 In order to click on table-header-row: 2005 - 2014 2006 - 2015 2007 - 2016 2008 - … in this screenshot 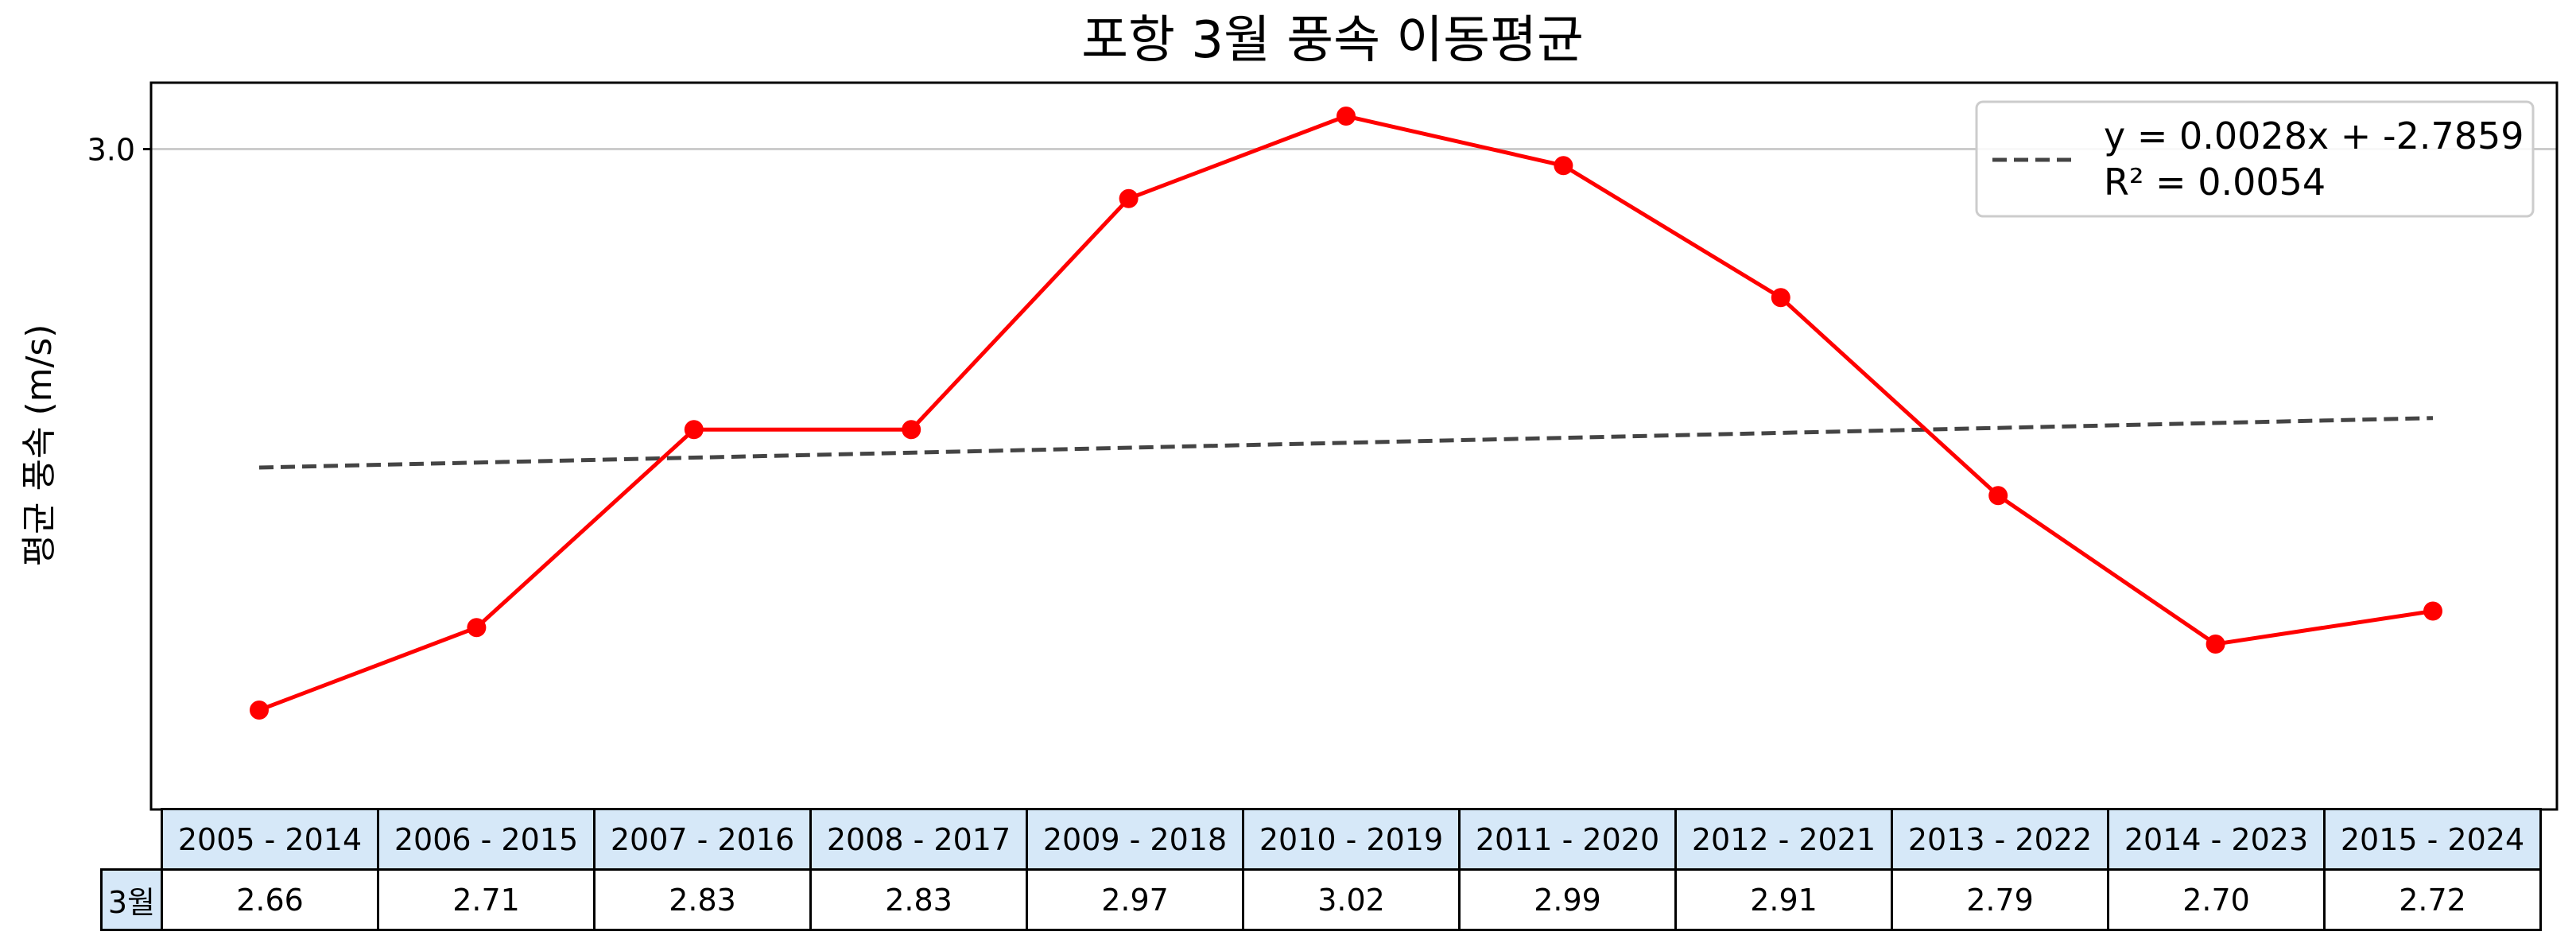, I will do `click(1322, 839)`.